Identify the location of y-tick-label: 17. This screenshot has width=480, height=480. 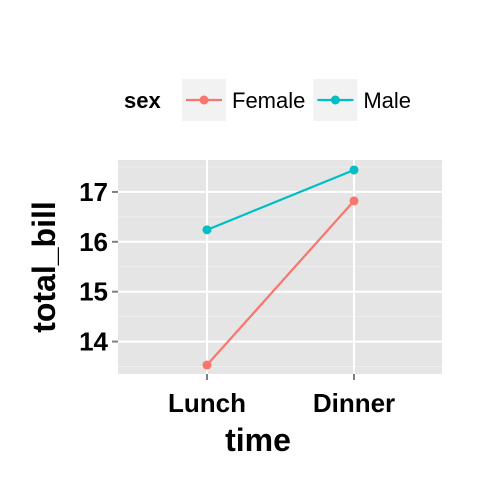
(93, 192).